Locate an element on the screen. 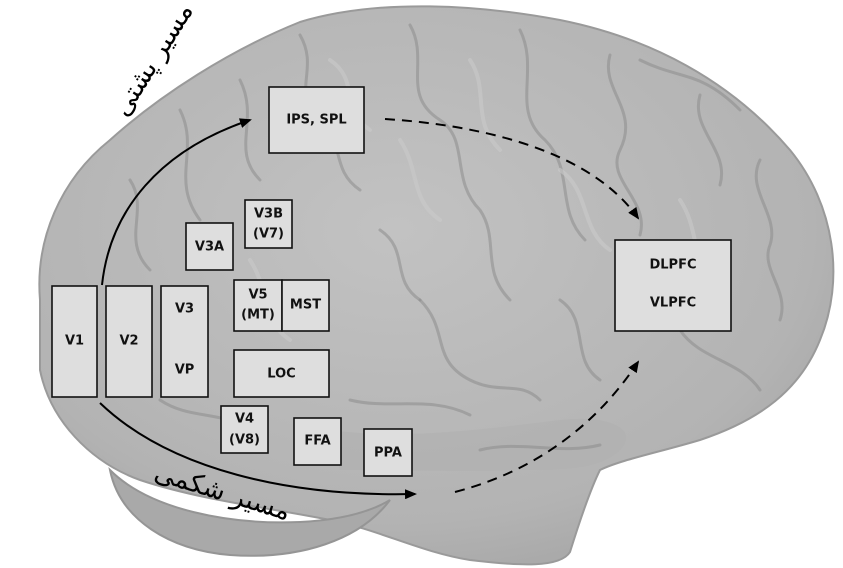 This screenshot has width=843, height=568. region-v3a: V3A is located at coordinates (209, 246).